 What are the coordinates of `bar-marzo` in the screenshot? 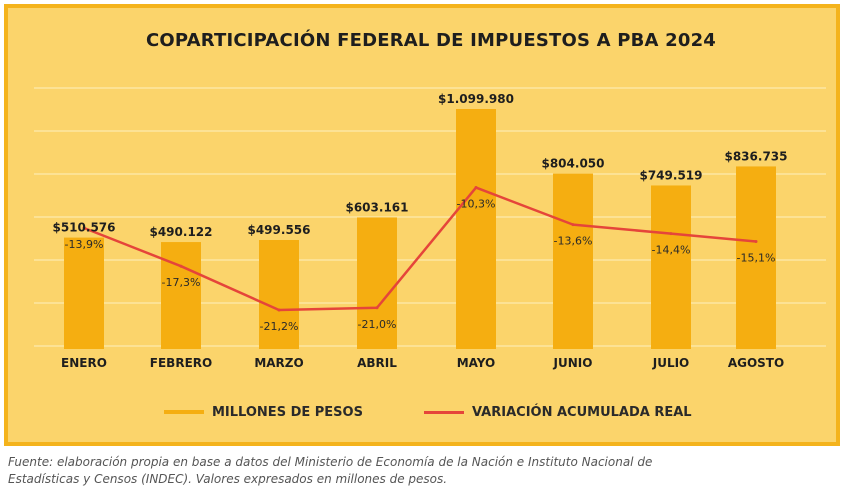 It's located at (279, 294).